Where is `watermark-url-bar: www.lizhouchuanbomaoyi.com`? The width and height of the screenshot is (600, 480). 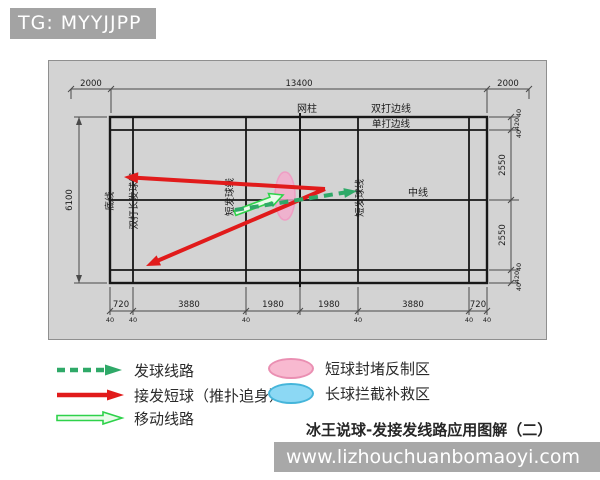
watermark-url-bar: www.lizhouchuanbomaoyi.com is located at coordinates (437, 457).